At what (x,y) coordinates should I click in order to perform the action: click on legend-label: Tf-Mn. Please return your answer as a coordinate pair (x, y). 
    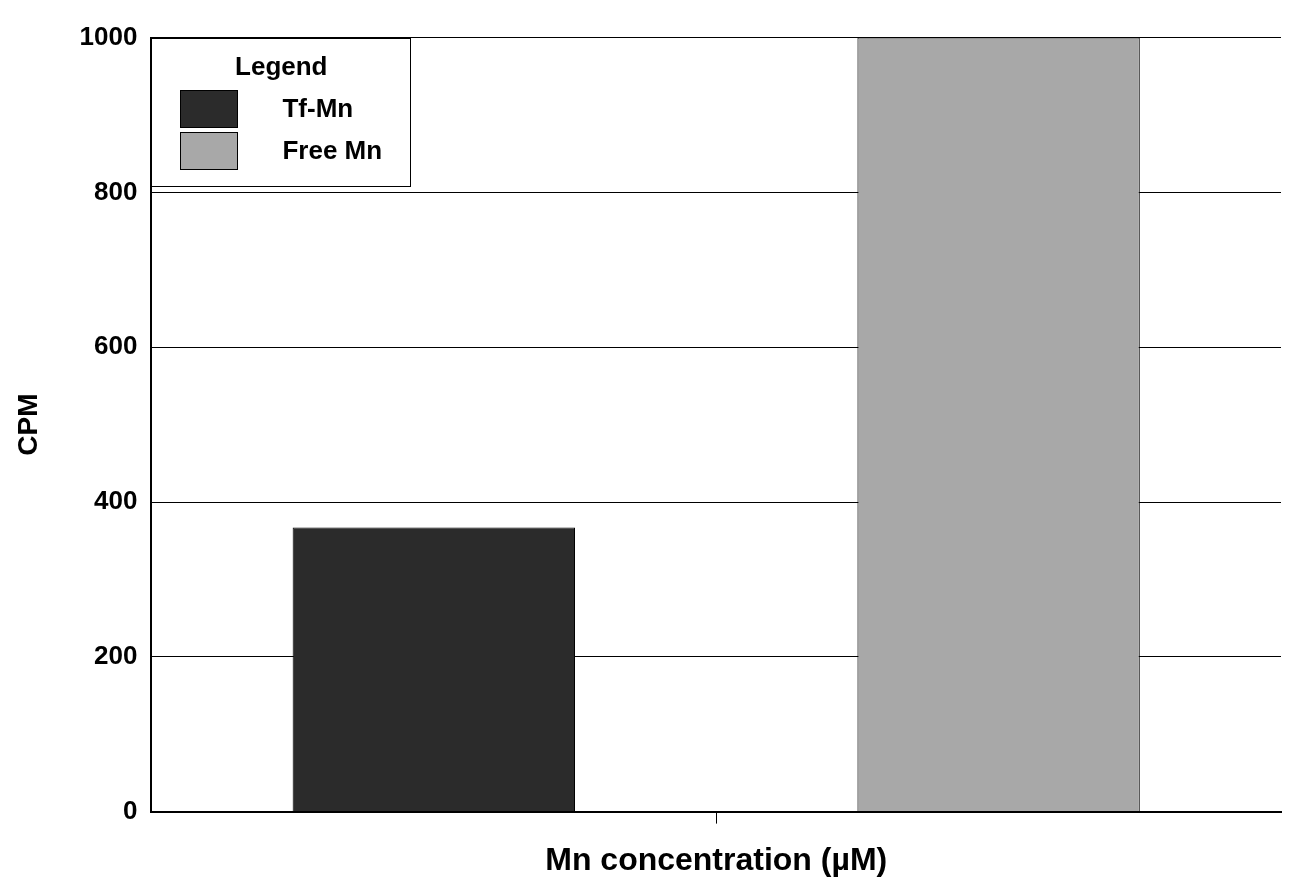
    Looking at the image, I should click on (318, 109).